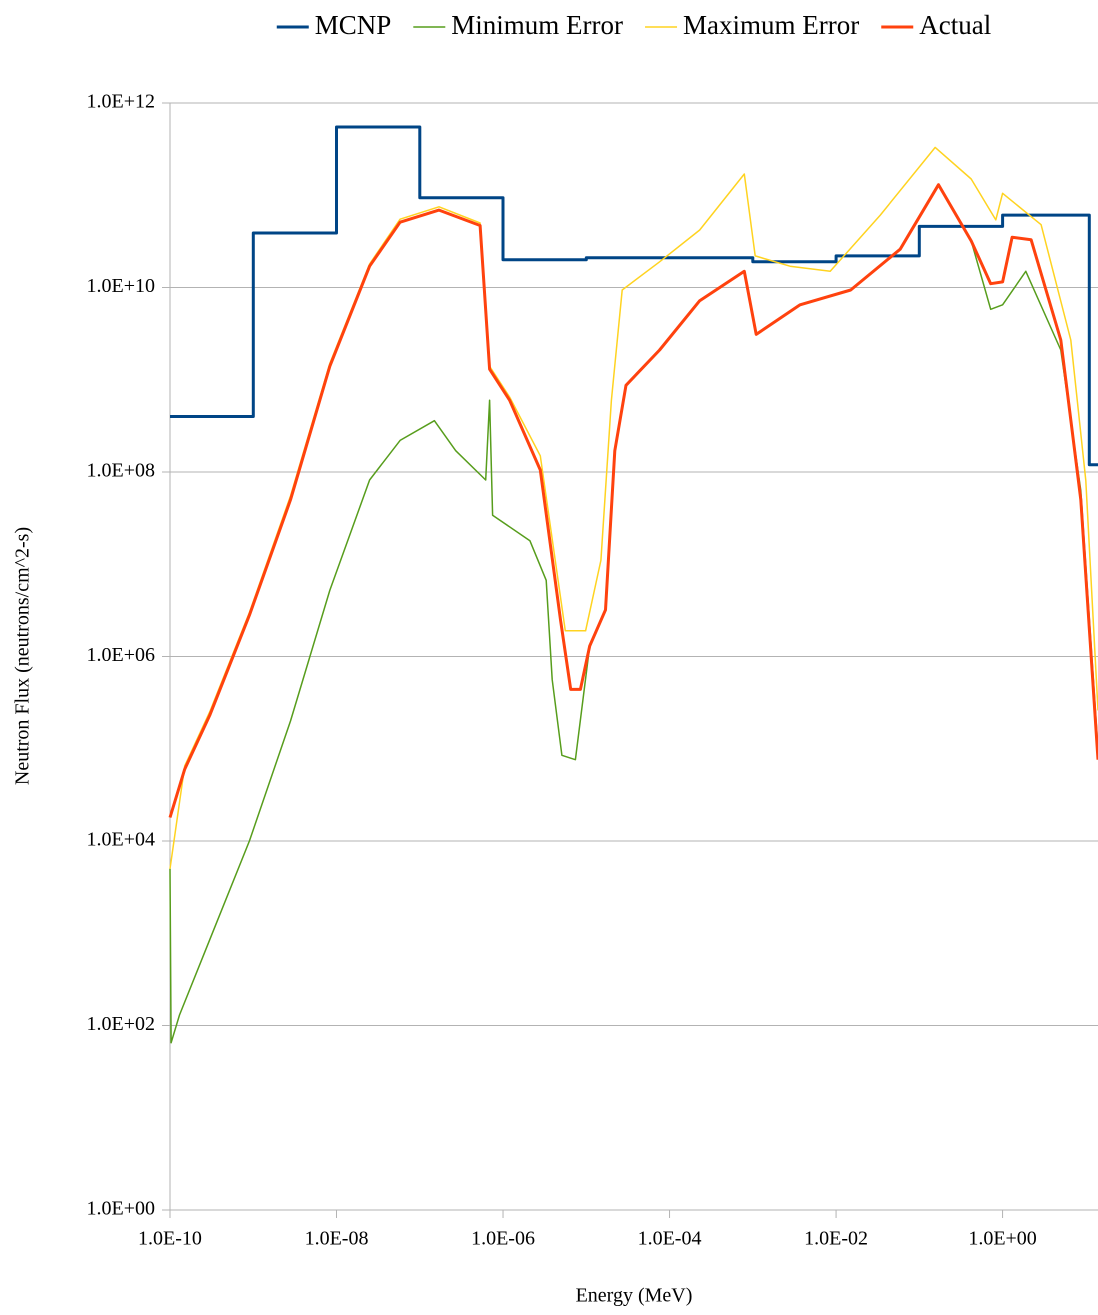 The height and width of the screenshot is (1315, 1098). What do you see at coordinates (1002, 1239) in the screenshot?
I see `x-tick-label: 1.0E+00` at bounding box center [1002, 1239].